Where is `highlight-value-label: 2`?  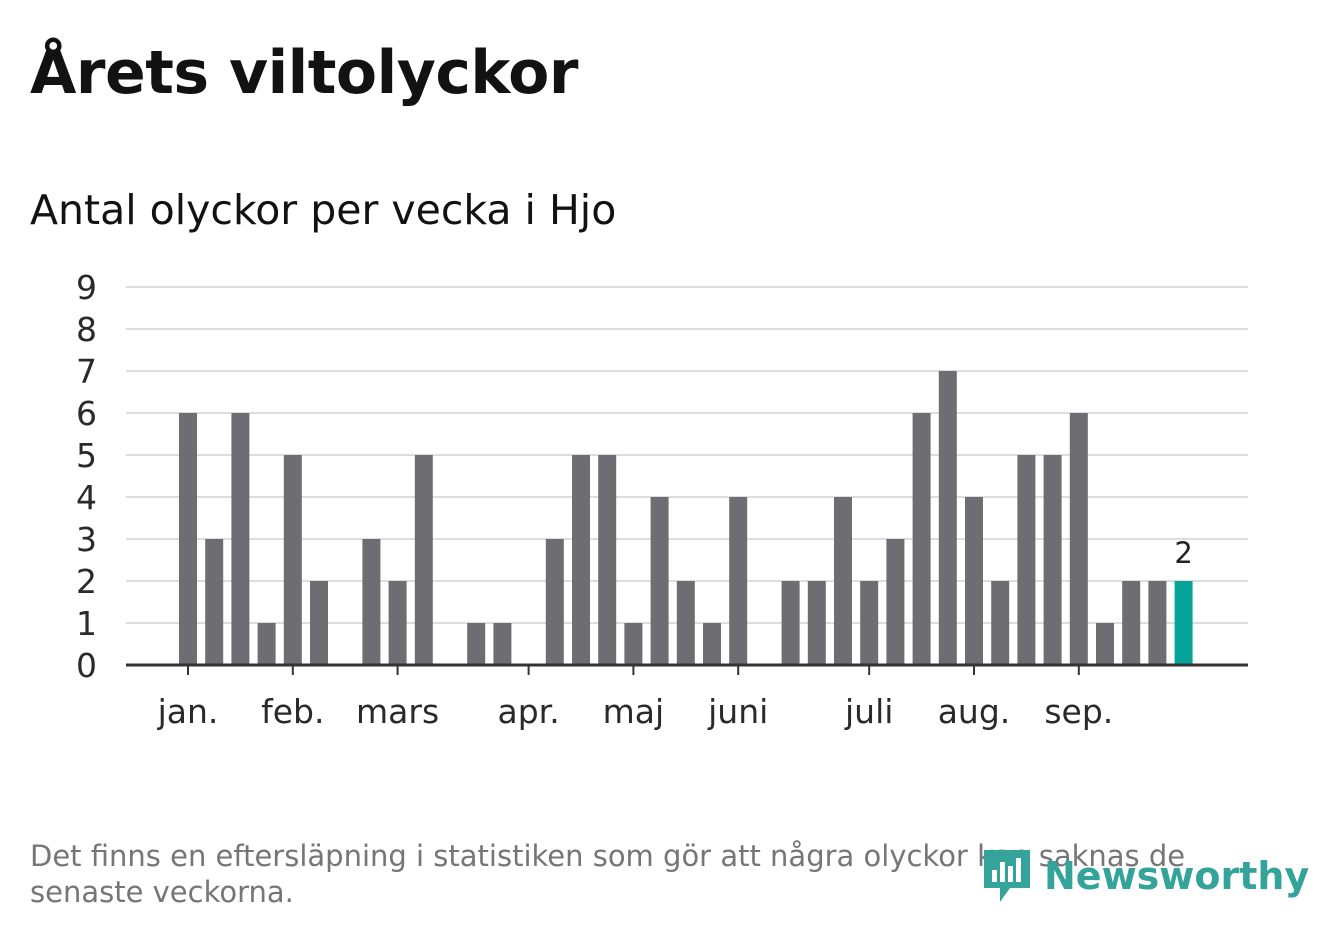 highlight-value-label: 2 is located at coordinates (1183, 553).